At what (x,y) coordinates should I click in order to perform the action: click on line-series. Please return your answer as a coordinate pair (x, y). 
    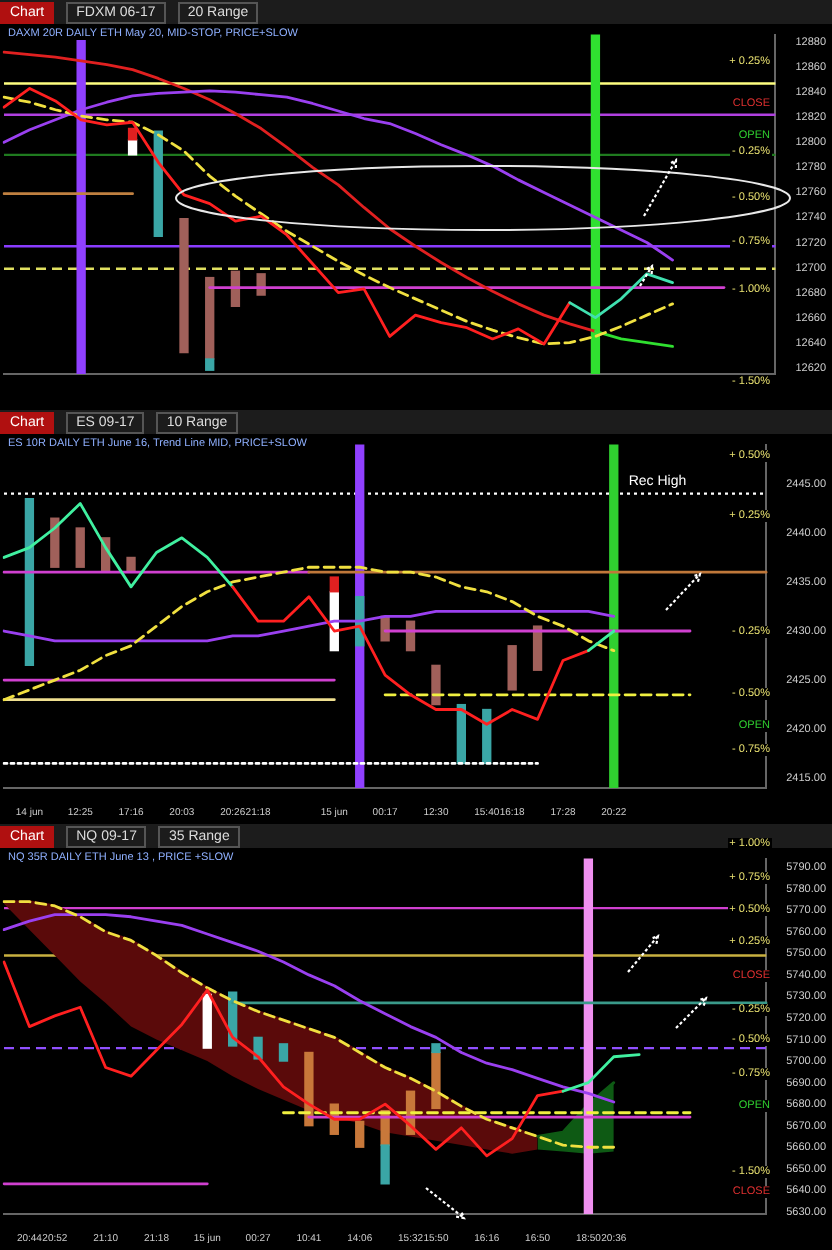
    Looking at the image, I should click on (309, 633).